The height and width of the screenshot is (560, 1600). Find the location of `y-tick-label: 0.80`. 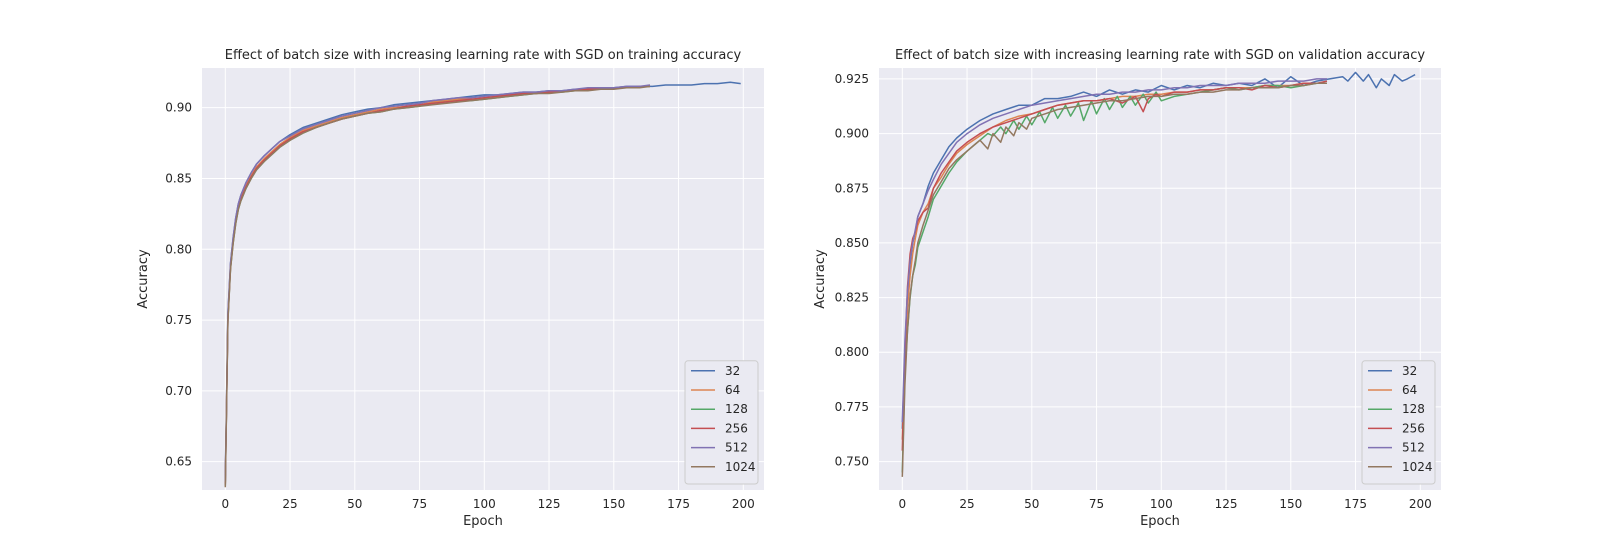

y-tick-label: 0.80 is located at coordinates (178, 249).